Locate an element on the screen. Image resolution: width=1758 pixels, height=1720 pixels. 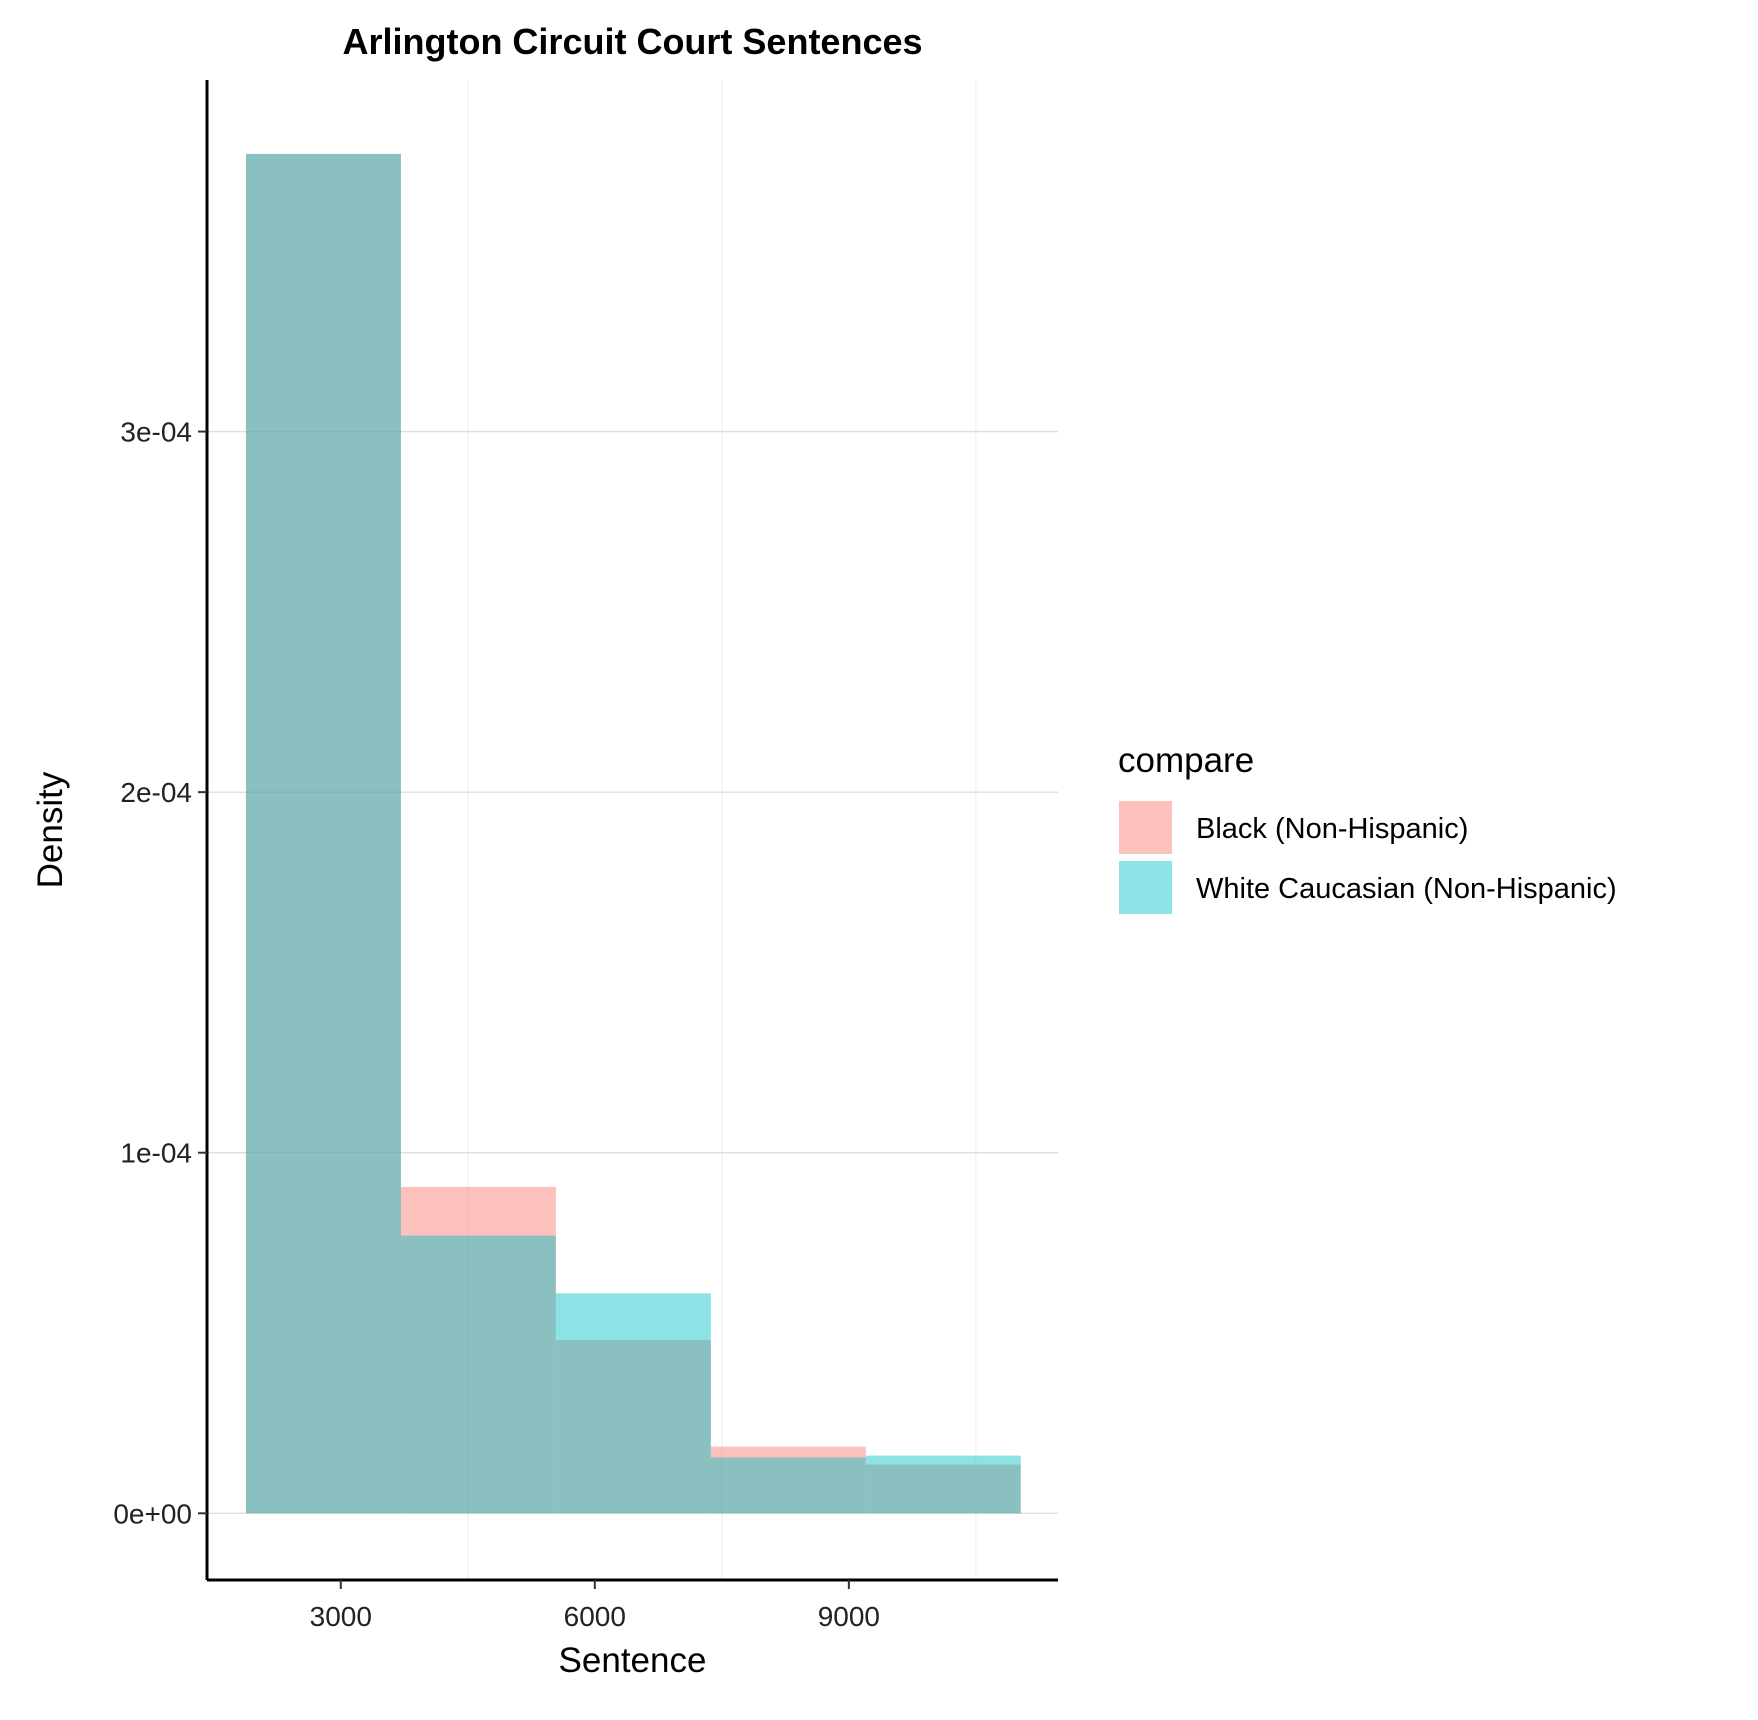
legend-title: compare is located at coordinates (1186, 760).